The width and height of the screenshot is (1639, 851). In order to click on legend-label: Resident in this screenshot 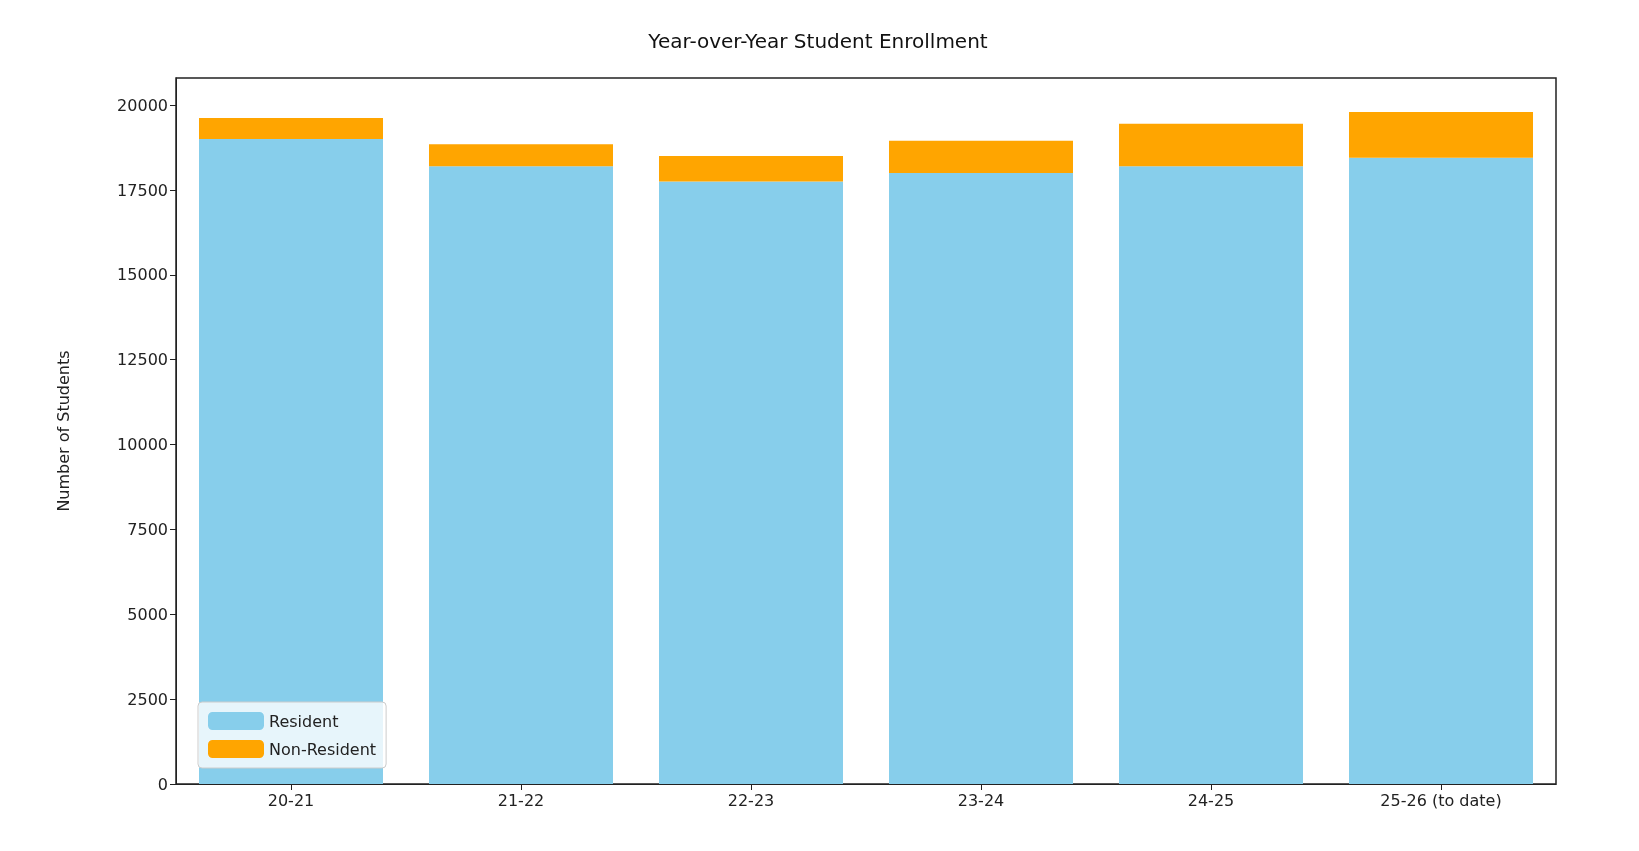, I will do `click(304, 721)`.